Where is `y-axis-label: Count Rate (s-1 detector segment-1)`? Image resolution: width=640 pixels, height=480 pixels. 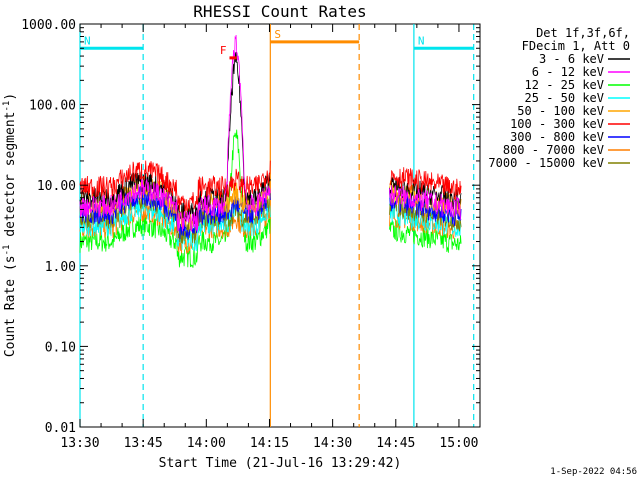 y-axis-label: Count Rate (s-1 detector segment-1) is located at coordinates (10, 225).